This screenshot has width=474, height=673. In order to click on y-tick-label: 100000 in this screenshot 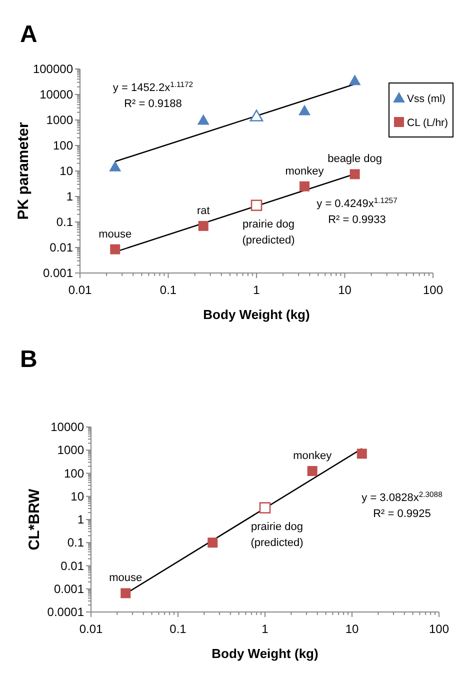, I will do `click(53, 69)`.